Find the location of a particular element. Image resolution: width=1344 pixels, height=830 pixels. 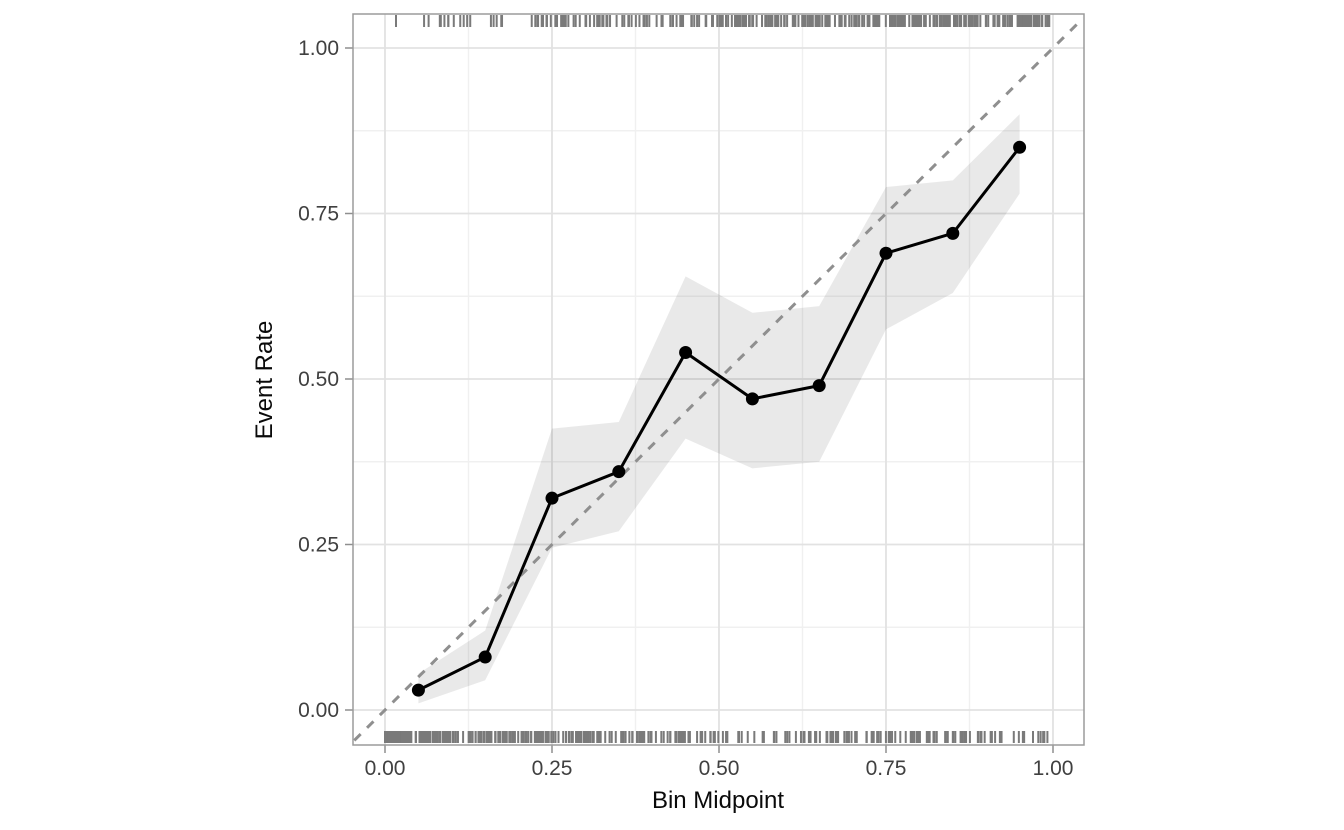

x-tick-label: 0.00 is located at coordinates (385, 768).